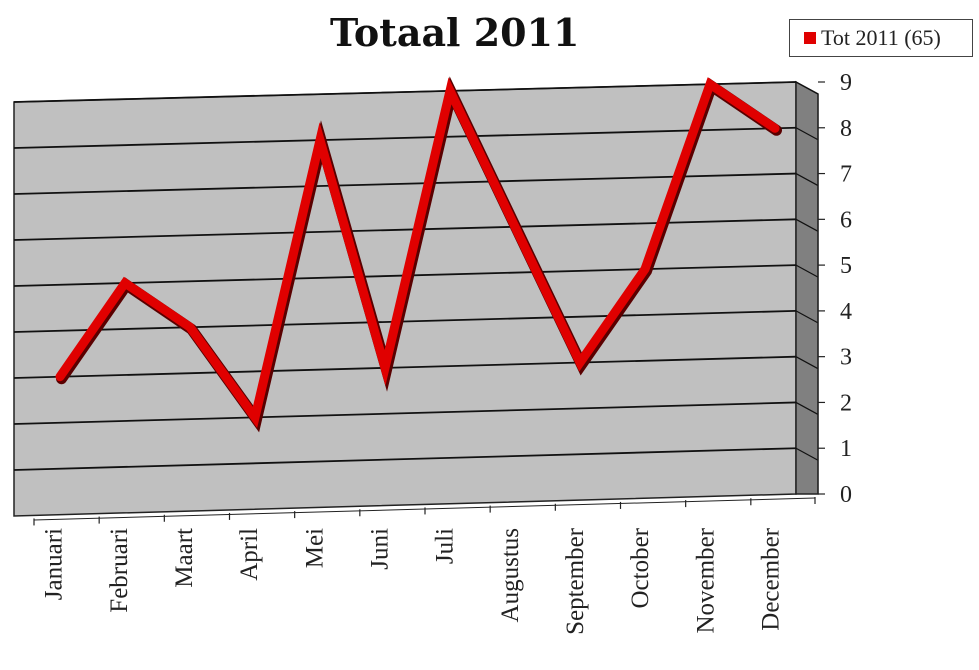 This screenshot has width=979, height=670. What do you see at coordinates (846, 175) in the screenshot?
I see `y-tick-label: 7` at bounding box center [846, 175].